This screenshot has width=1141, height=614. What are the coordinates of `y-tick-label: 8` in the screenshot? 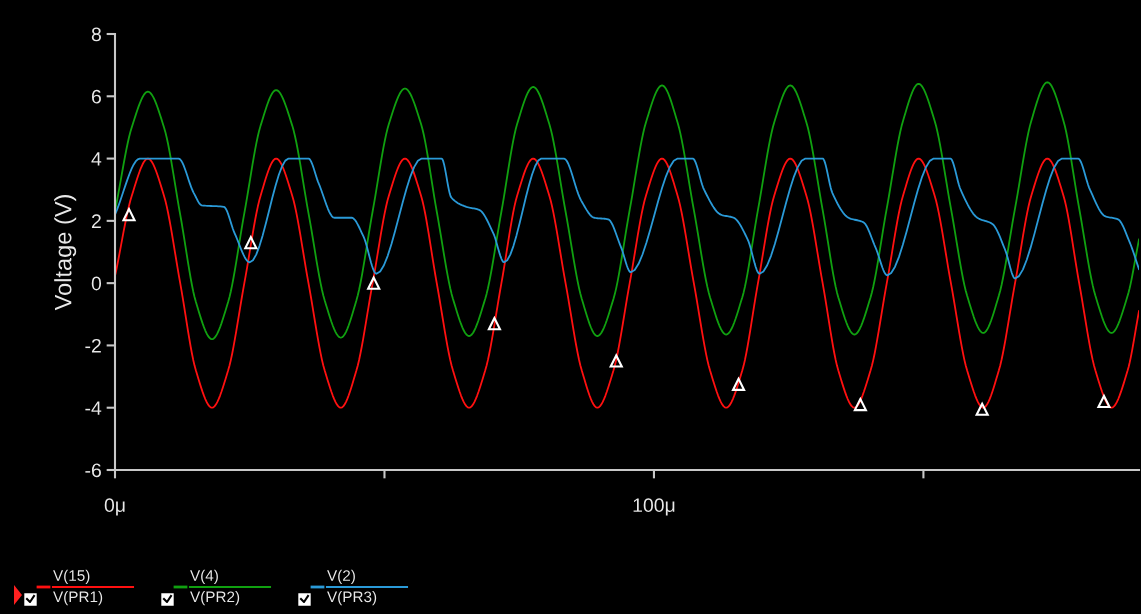 It's located at (96, 34).